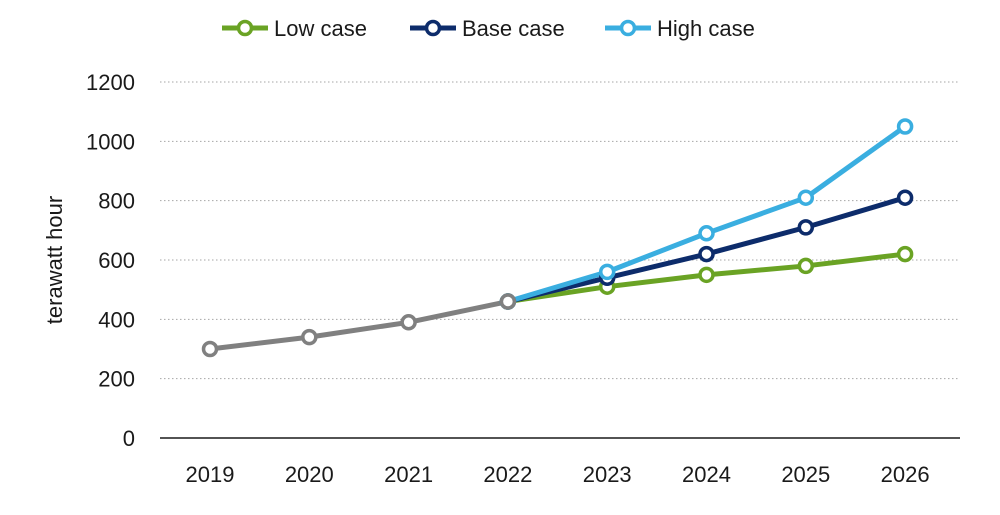 This screenshot has width=1000, height=515. What do you see at coordinates (558, 474) in the screenshot?
I see `x-axis-ticks: 2019 2020 2021 2022 2023 2024 2025 2026` at bounding box center [558, 474].